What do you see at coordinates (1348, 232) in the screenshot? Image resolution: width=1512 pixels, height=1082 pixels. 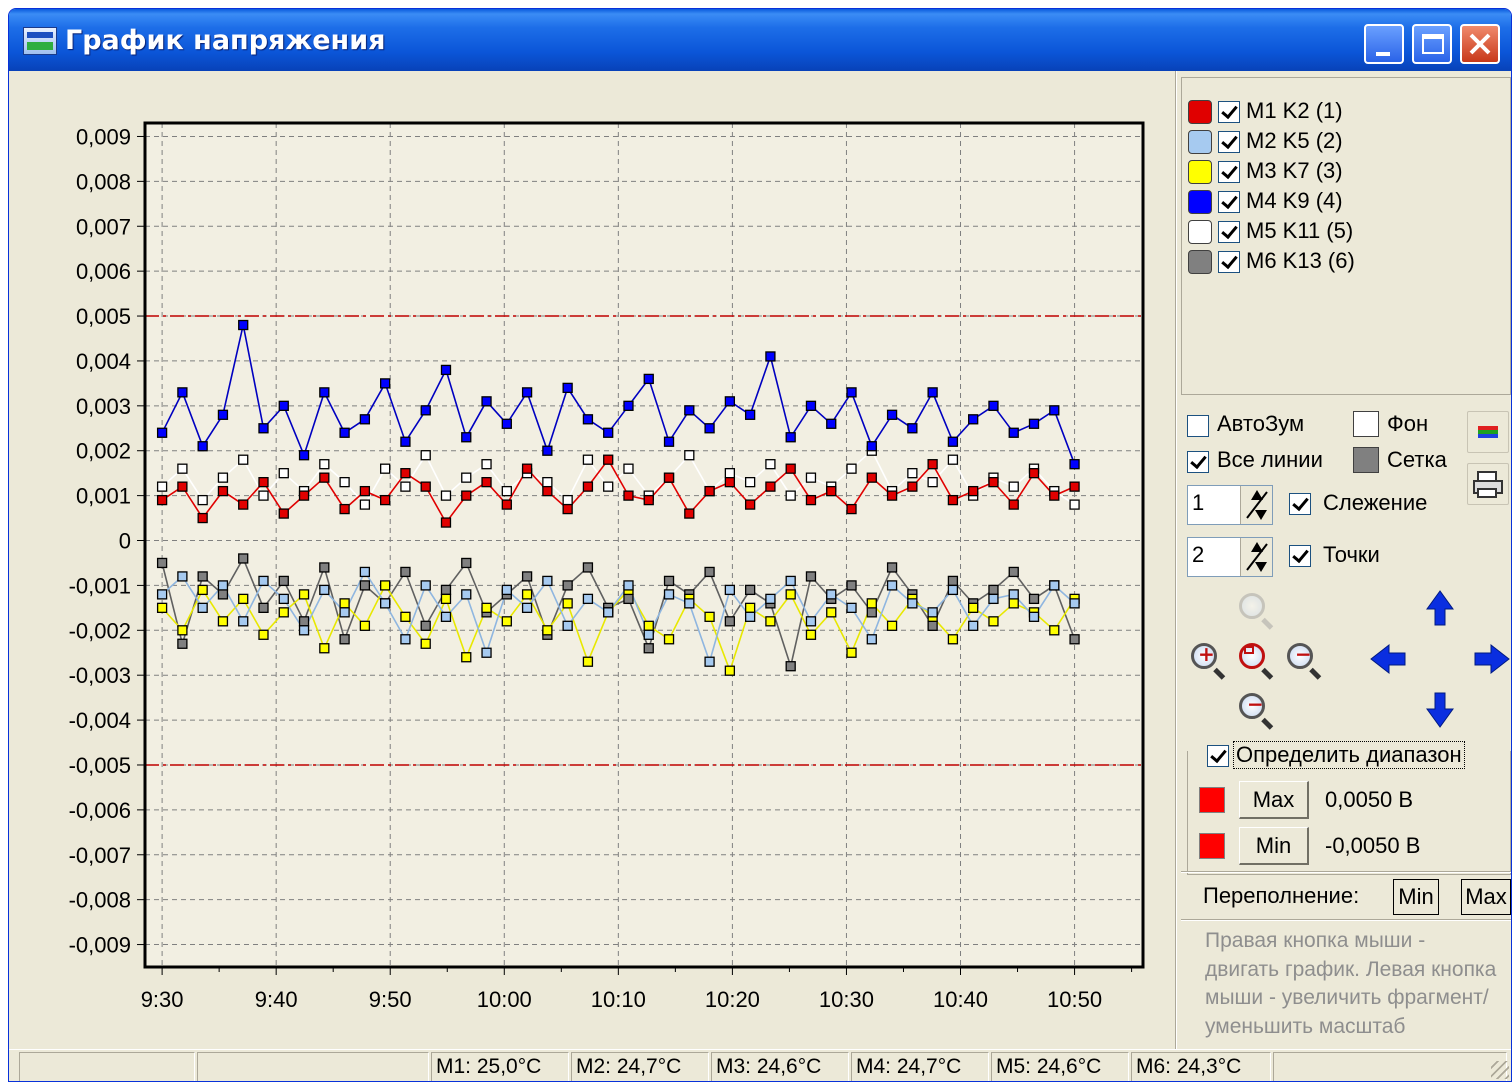 I see `legend-item: M5 K11 (5)` at bounding box center [1348, 232].